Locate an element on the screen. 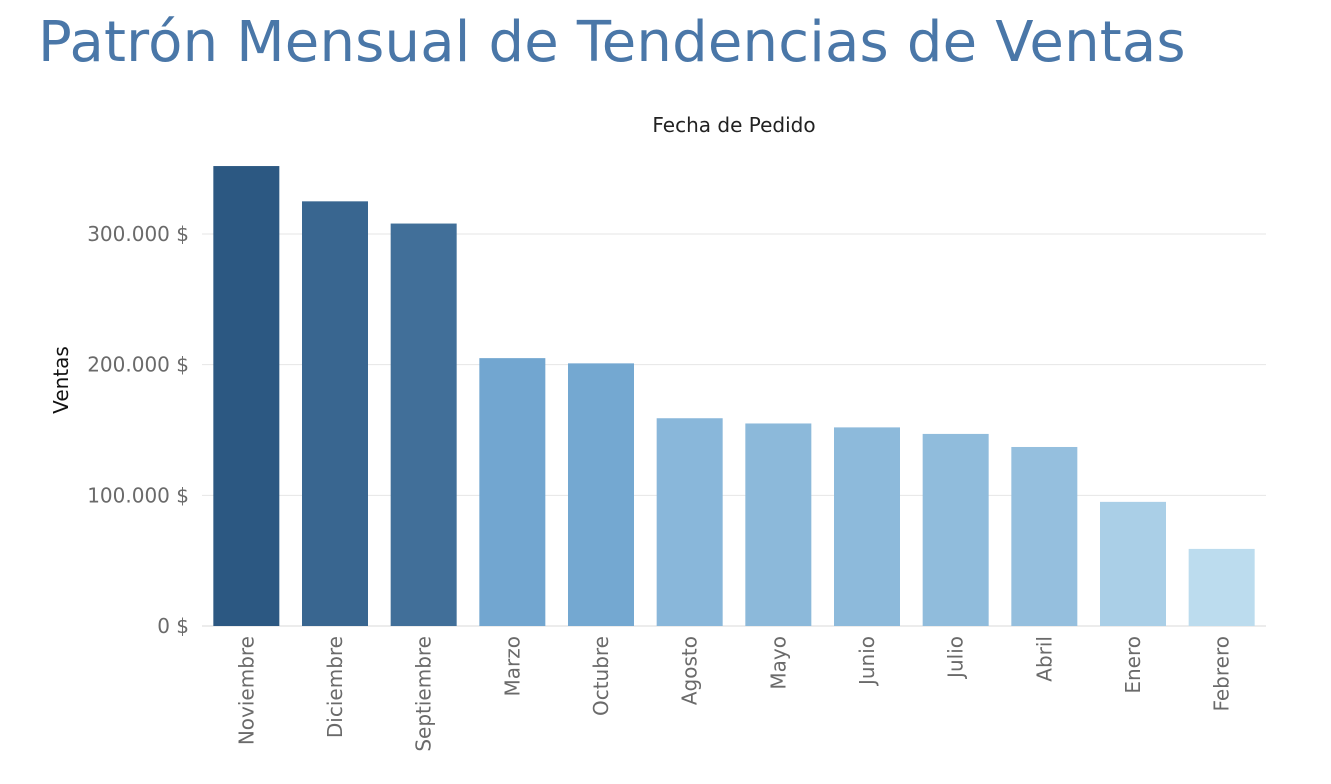 The width and height of the screenshot is (1331, 784). bar-noviembre is located at coordinates (246, 396).